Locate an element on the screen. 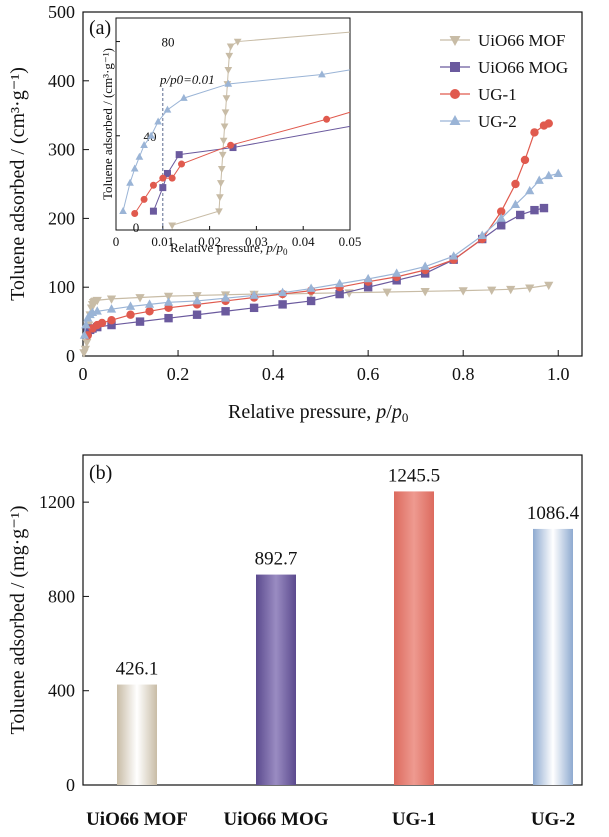  x-tick-label: 1.0 is located at coordinates (558, 374).